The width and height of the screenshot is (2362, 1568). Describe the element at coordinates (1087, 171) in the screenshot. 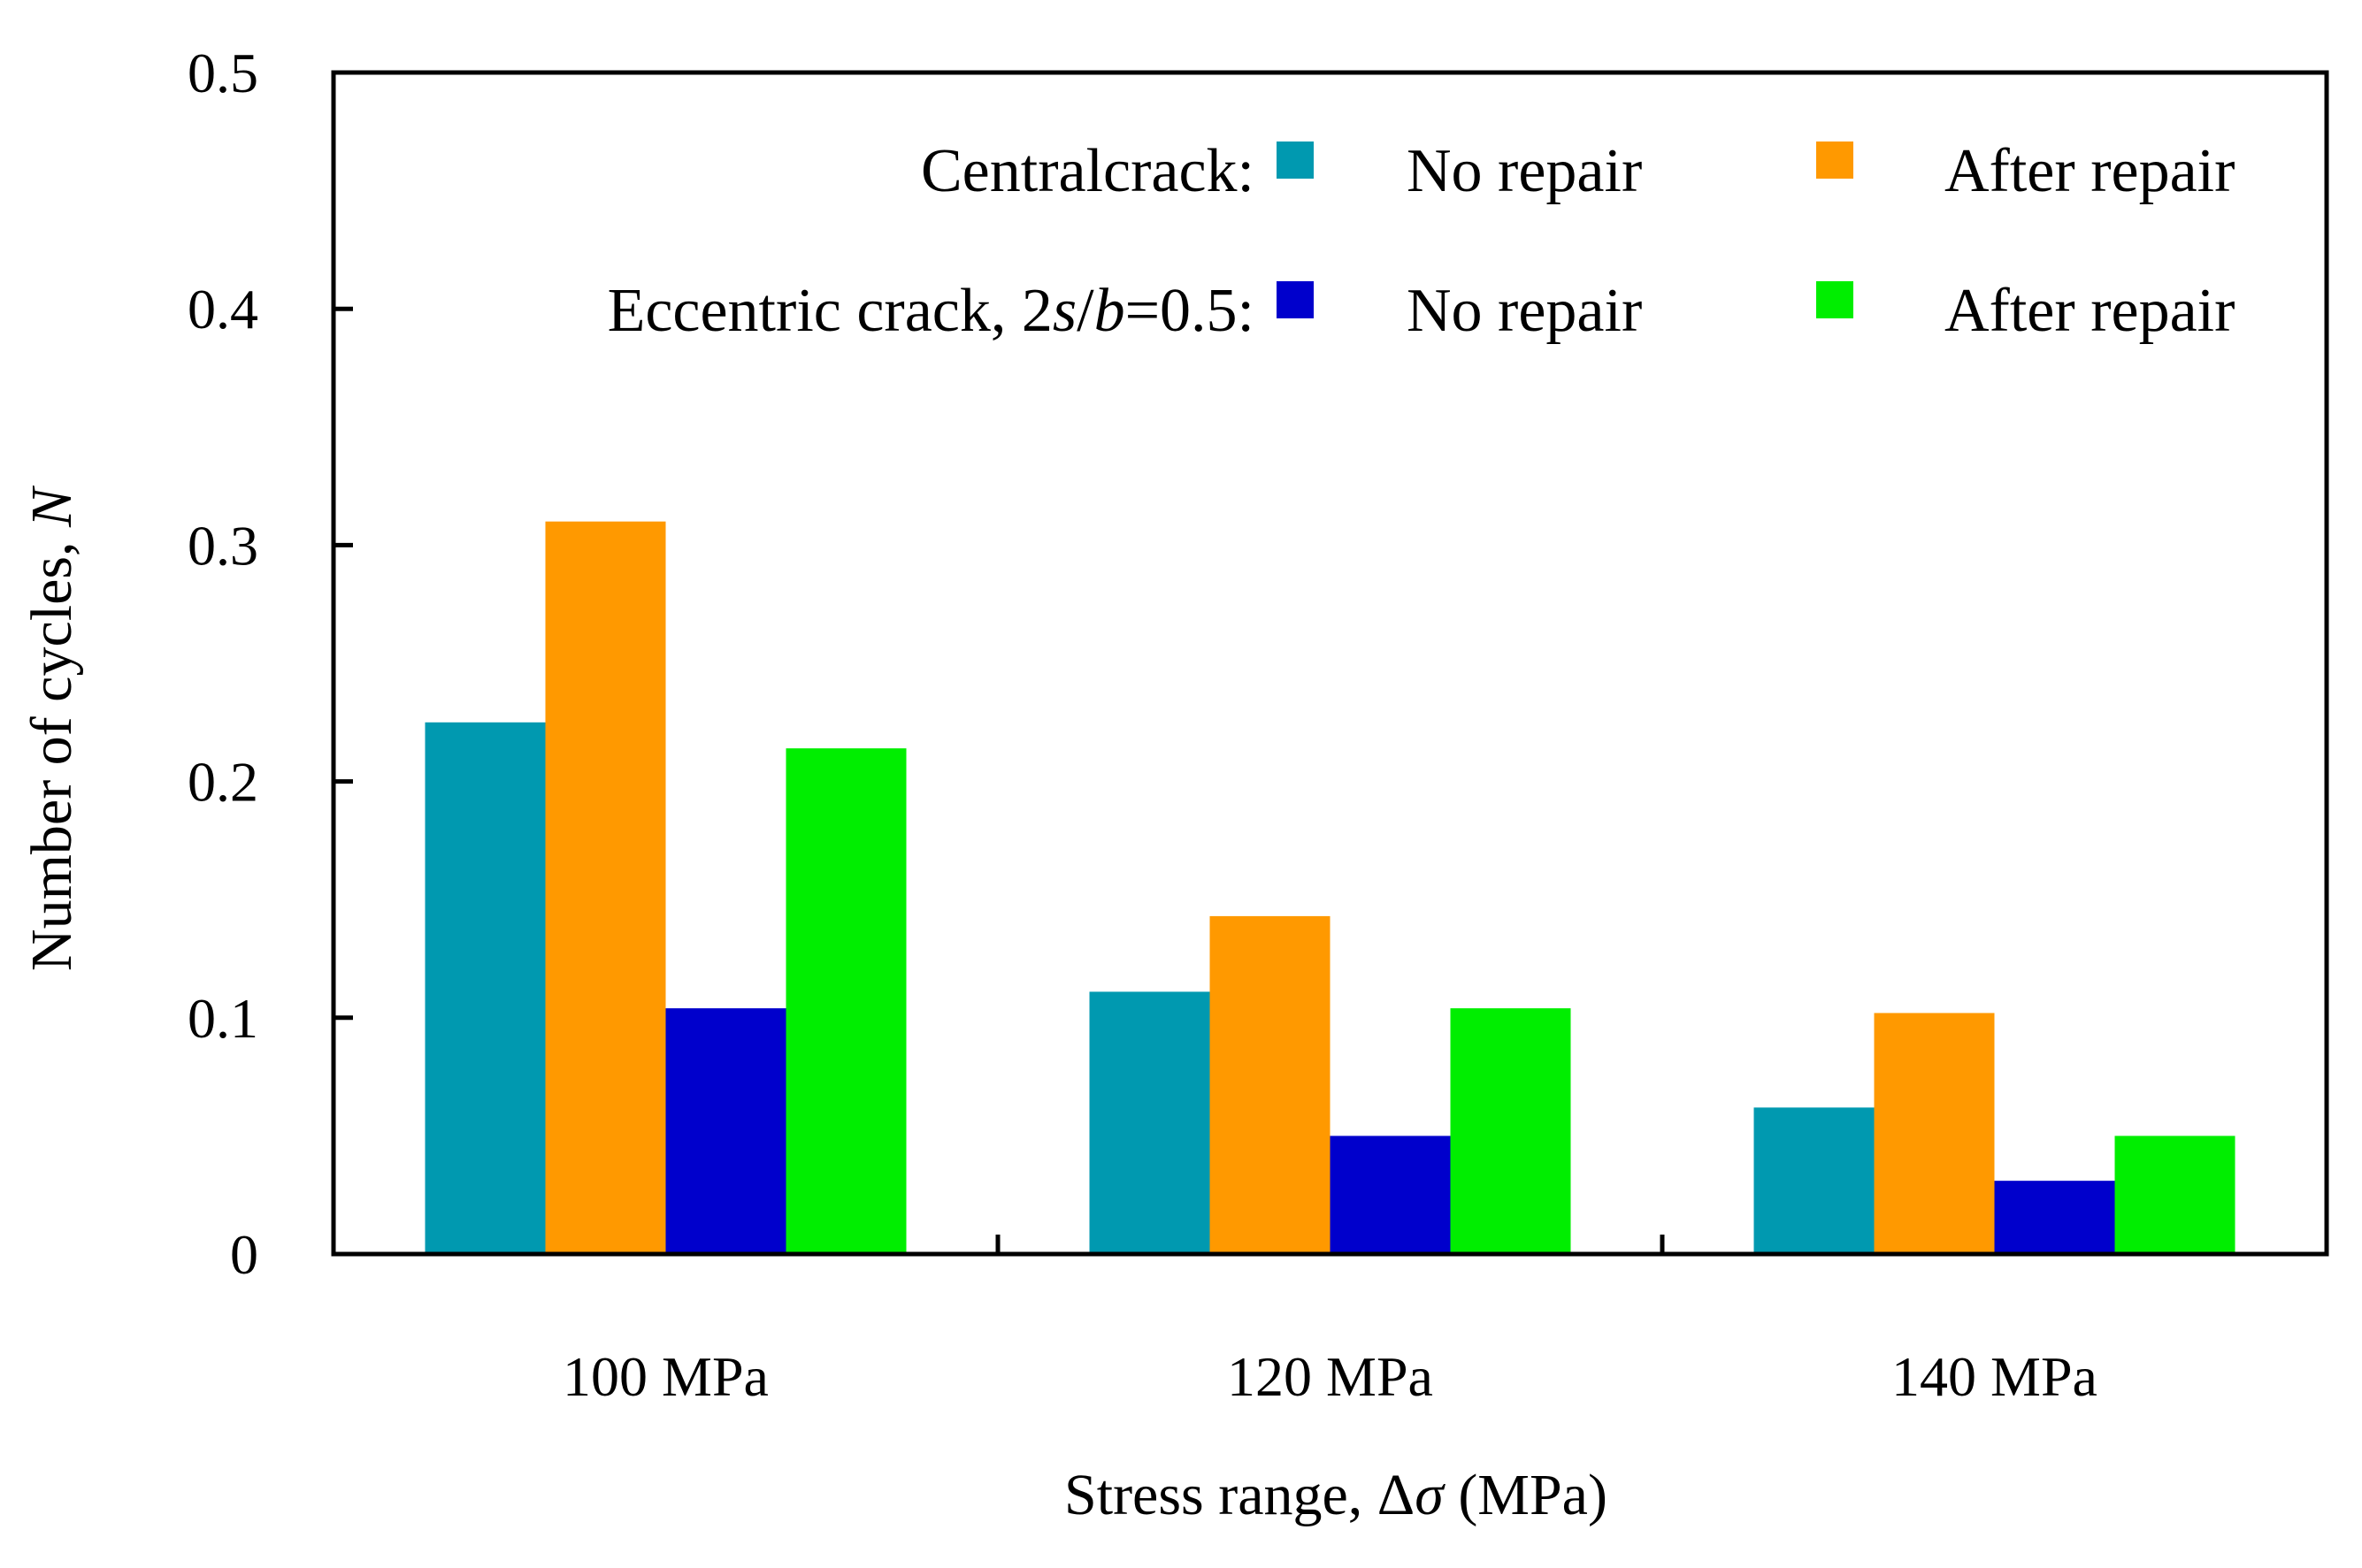

I see `legend-group-label: Centralcrack:` at that location.